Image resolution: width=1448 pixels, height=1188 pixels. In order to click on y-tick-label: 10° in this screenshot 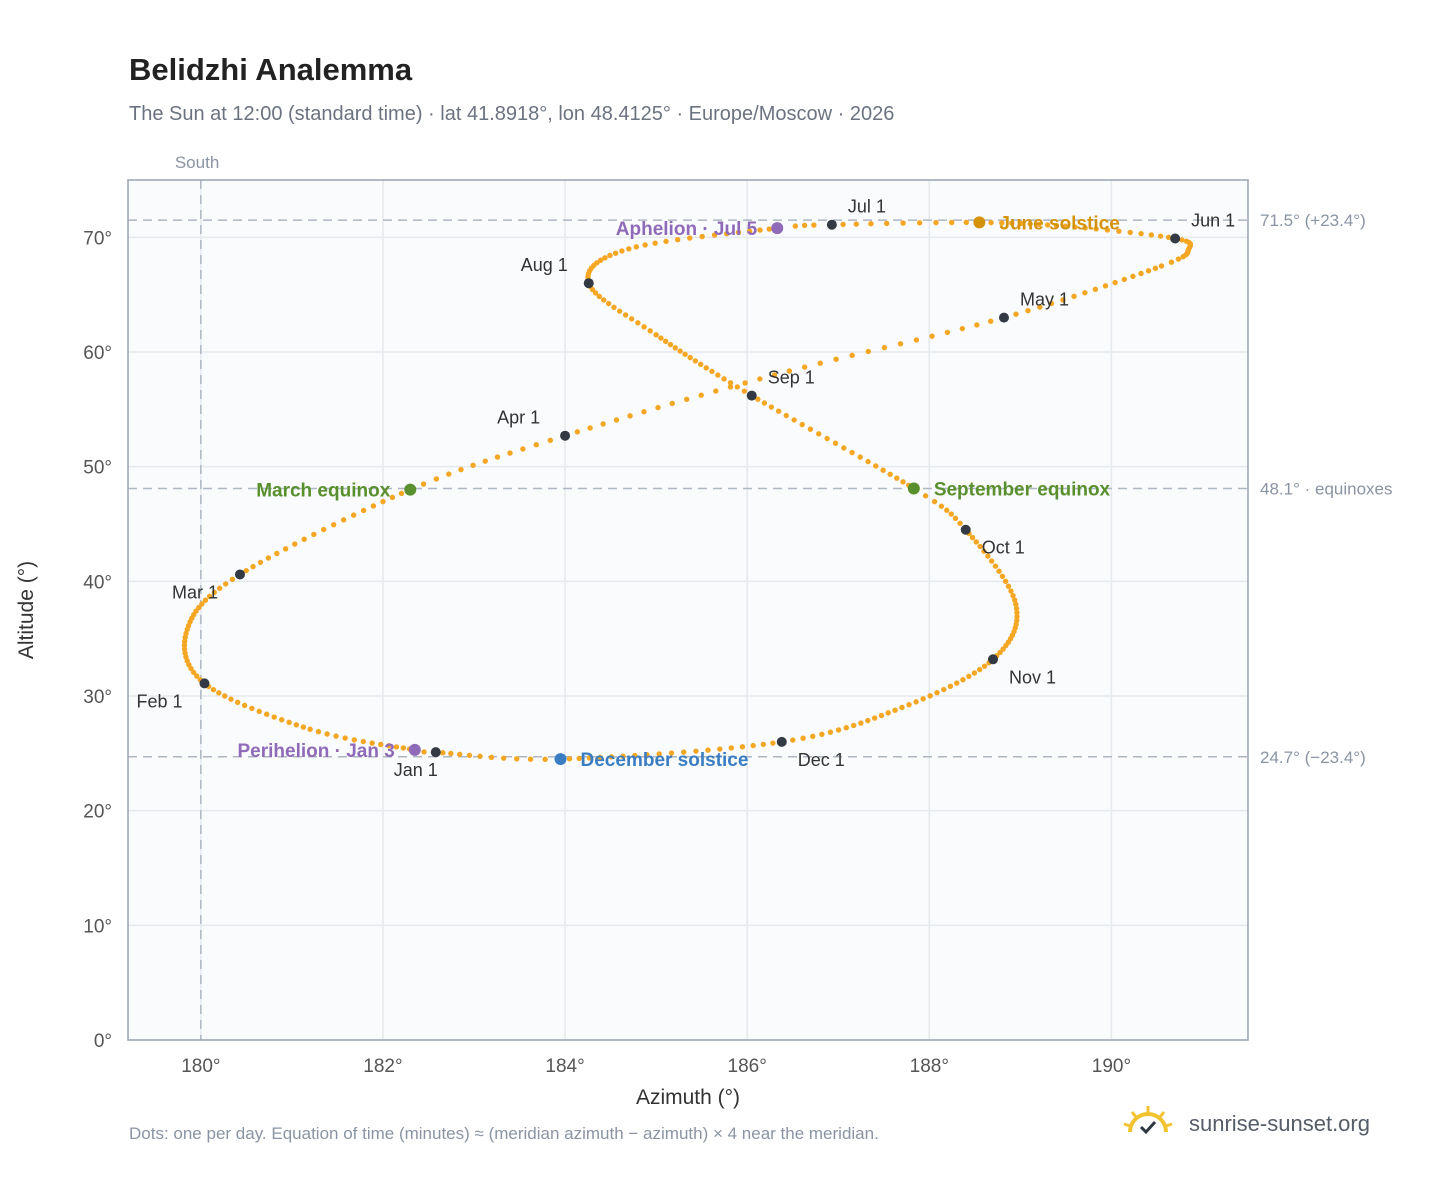, I will do `click(97, 926)`.